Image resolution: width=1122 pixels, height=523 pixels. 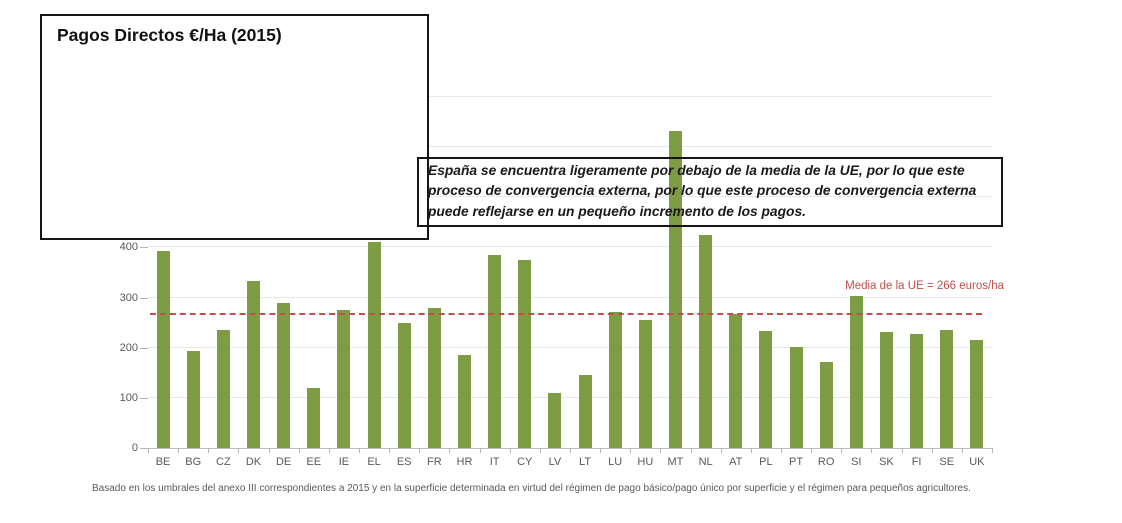 What do you see at coordinates (128, 247) in the screenshot?
I see `y-axis-label-400: 400` at bounding box center [128, 247].